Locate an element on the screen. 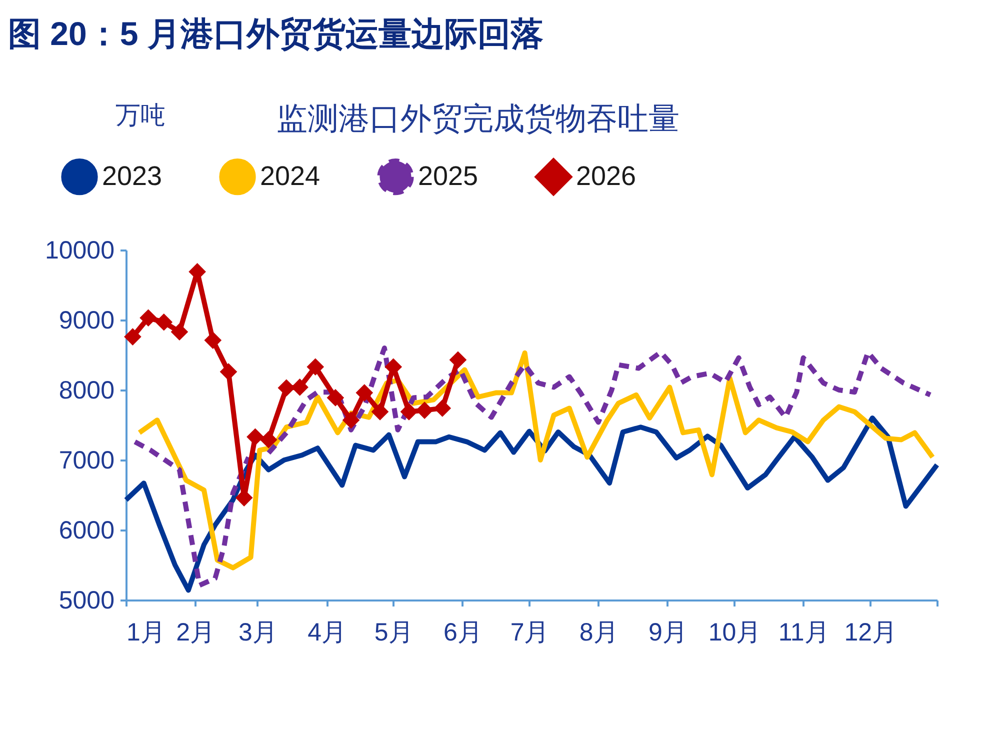  x-tick-label: 12月 is located at coordinates (871, 632).